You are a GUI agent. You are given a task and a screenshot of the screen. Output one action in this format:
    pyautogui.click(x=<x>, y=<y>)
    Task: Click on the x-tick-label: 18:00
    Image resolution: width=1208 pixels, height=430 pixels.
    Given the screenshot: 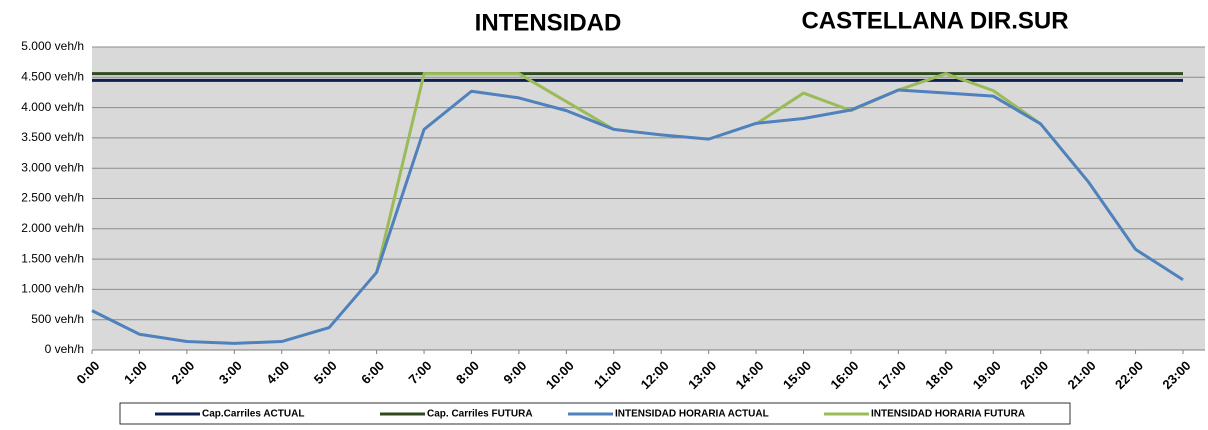 What is the action you would take?
    pyautogui.click(x=939, y=375)
    